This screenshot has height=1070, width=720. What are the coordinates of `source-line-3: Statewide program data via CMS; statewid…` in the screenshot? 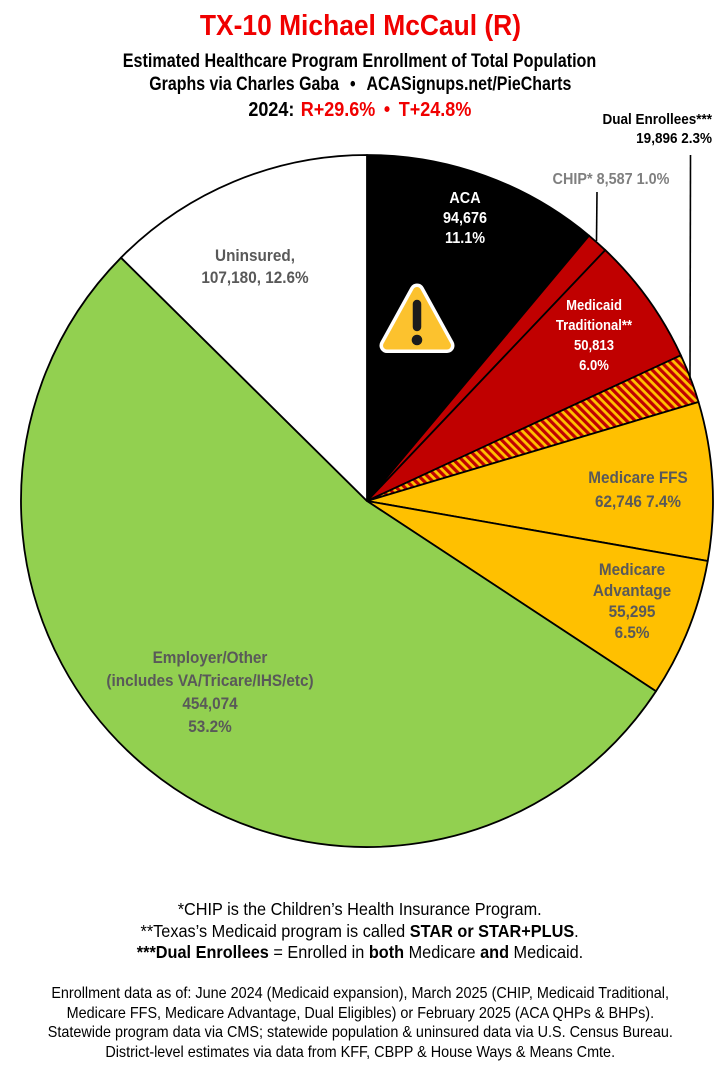 It's located at (360, 1032).